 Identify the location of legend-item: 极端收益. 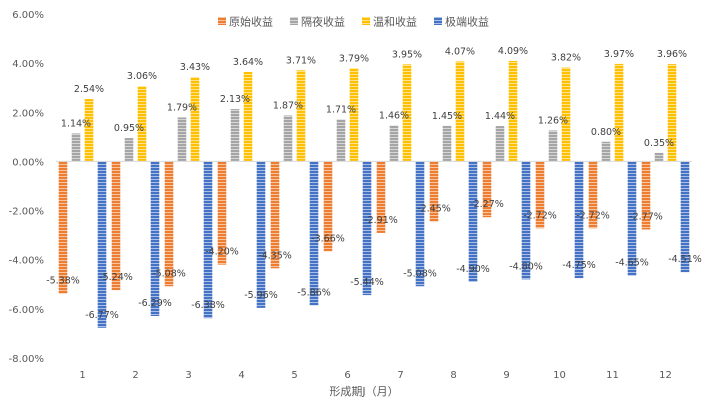
(461, 22).